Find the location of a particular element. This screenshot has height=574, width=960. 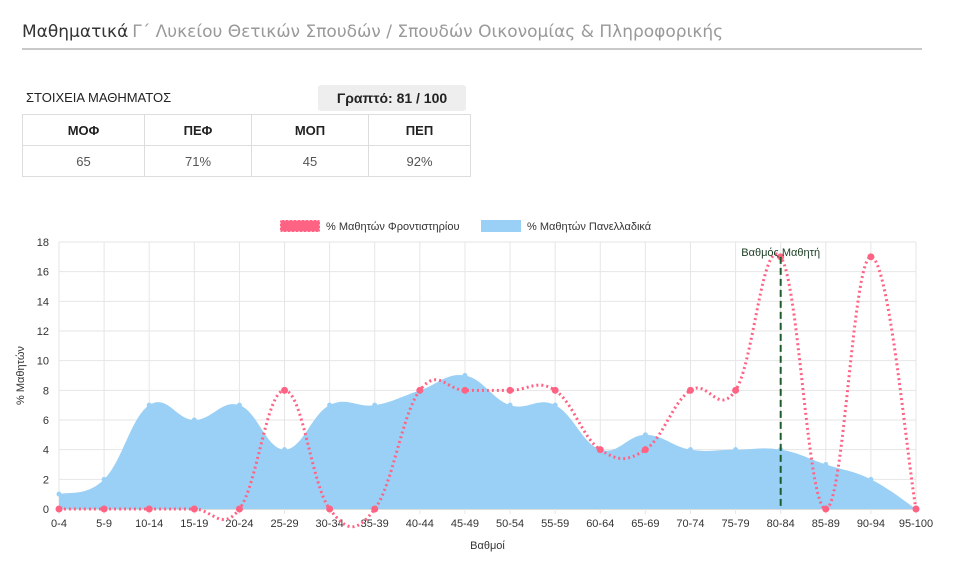

stats-value-row: 65 71% 45 92% is located at coordinates (246, 161).